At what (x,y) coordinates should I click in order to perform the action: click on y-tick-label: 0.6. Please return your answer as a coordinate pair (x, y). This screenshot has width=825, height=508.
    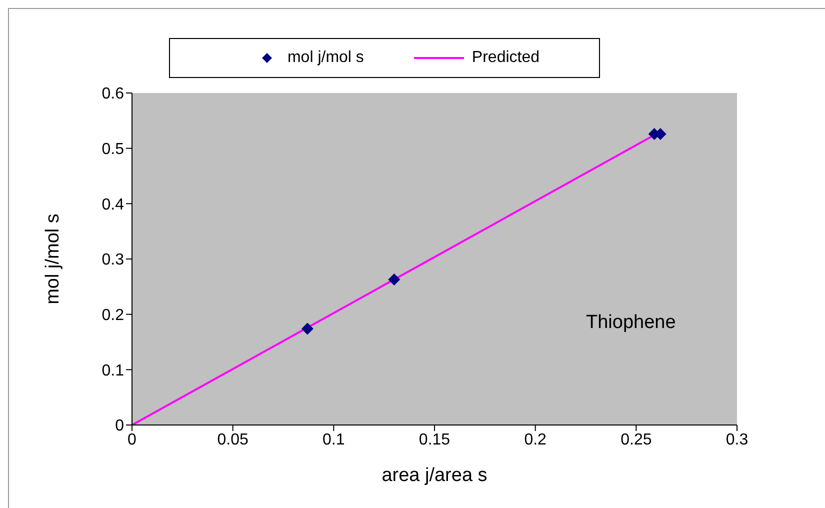
    Looking at the image, I should click on (113, 94).